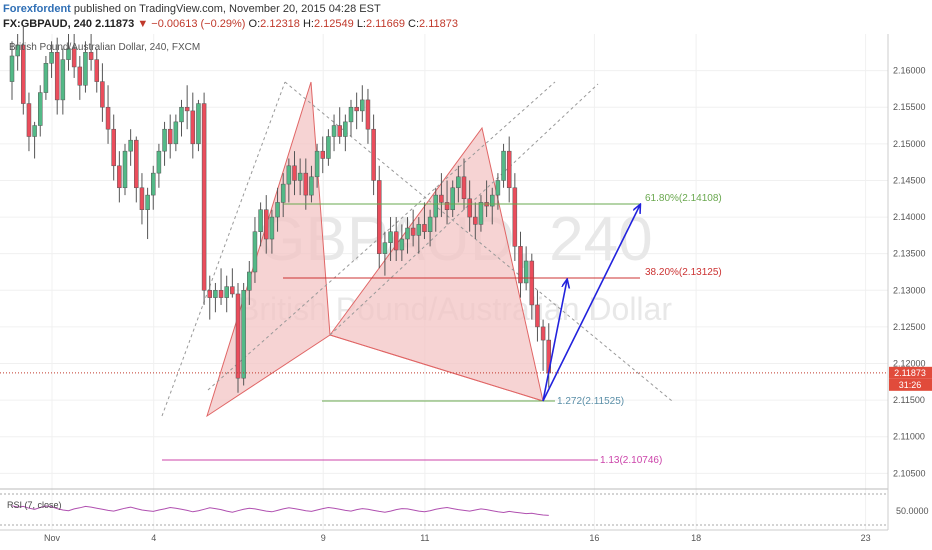 The width and height of the screenshot is (932, 550). Describe the element at coordinates (37, 9) in the screenshot. I see `author-link: Forexfordent` at that location.